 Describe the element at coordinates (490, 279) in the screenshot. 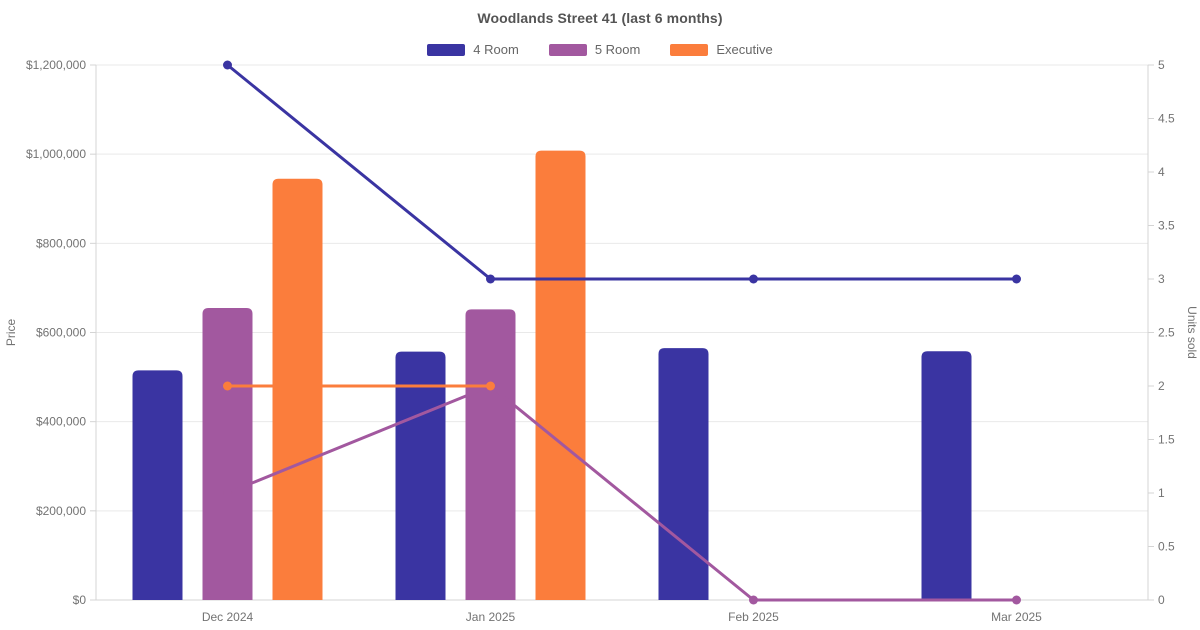

I see `point-4-room-jan-2025` at that location.